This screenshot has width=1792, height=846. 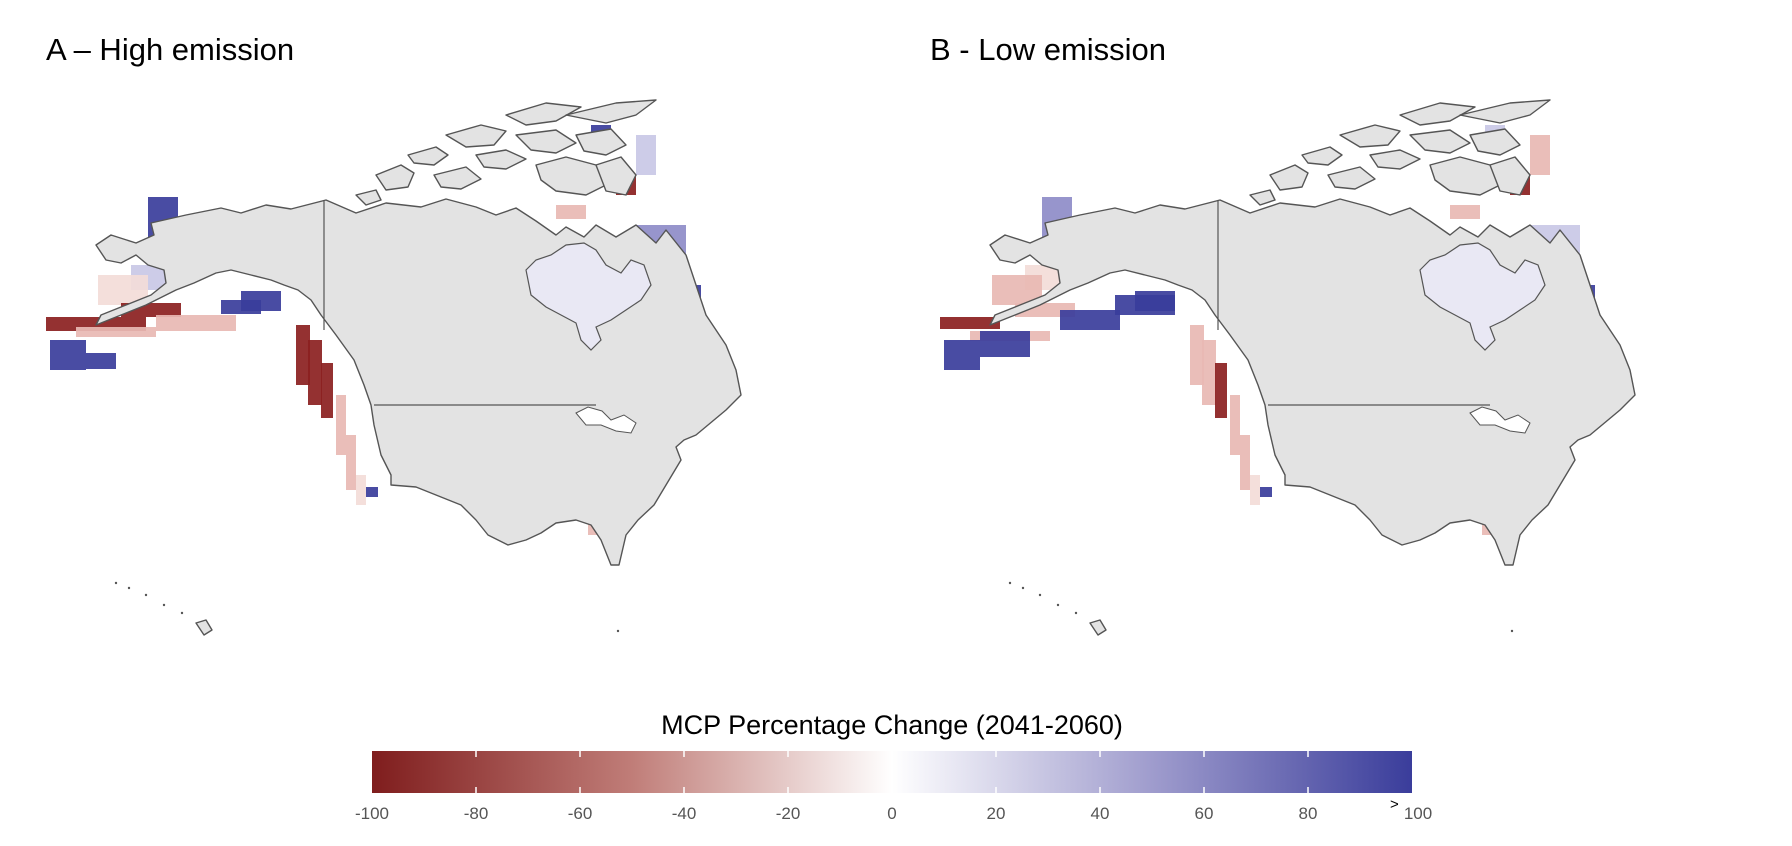 I want to click on panel-a-title: A – High emission, so click(x=170, y=49).